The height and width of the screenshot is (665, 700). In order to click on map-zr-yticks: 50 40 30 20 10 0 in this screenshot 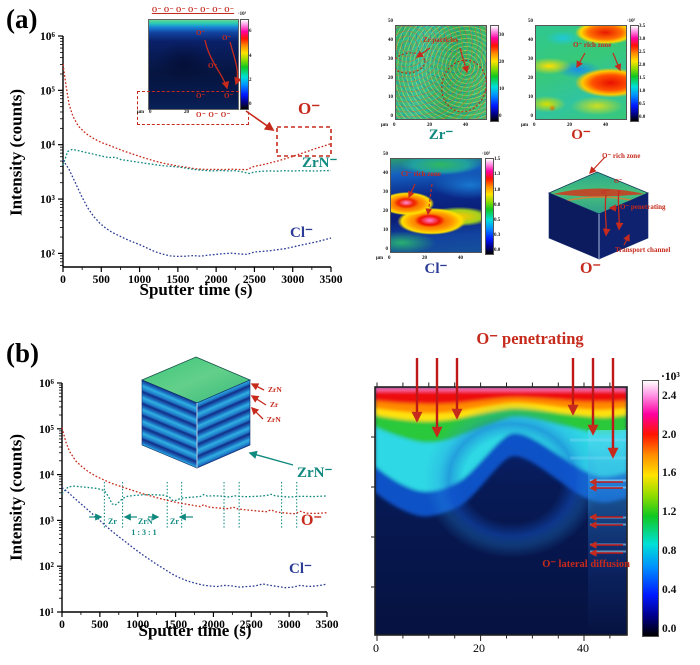, I will do `click(387, 74)`.